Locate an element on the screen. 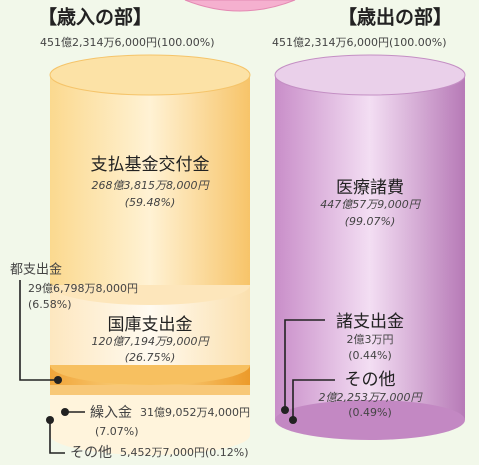  item-percent: (26.75%) is located at coordinates (150, 357).